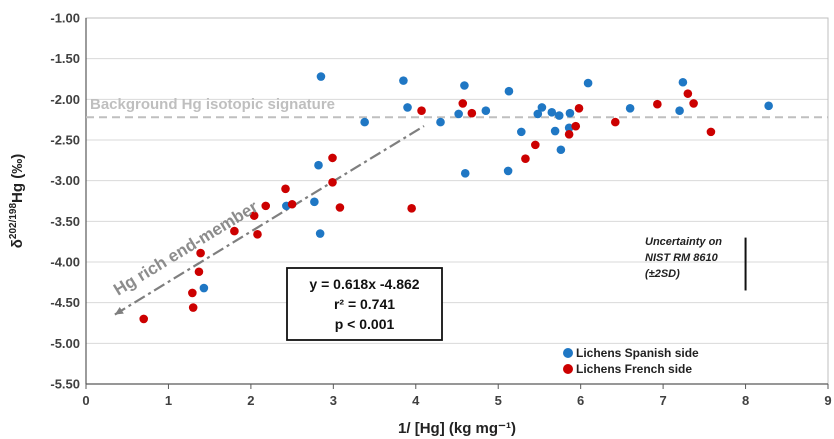 The image size is (834, 439). I want to click on y-tick-label-9: -1.00, so click(65, 18).